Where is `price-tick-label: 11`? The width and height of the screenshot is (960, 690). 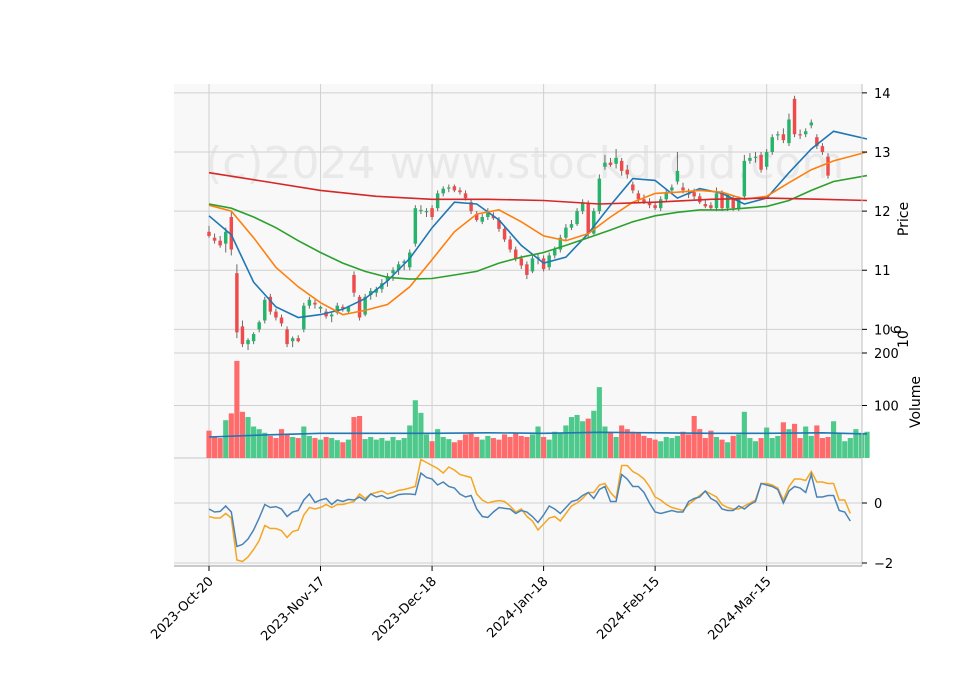 price-tick-label: 11 is located at coordinates (882, 271).